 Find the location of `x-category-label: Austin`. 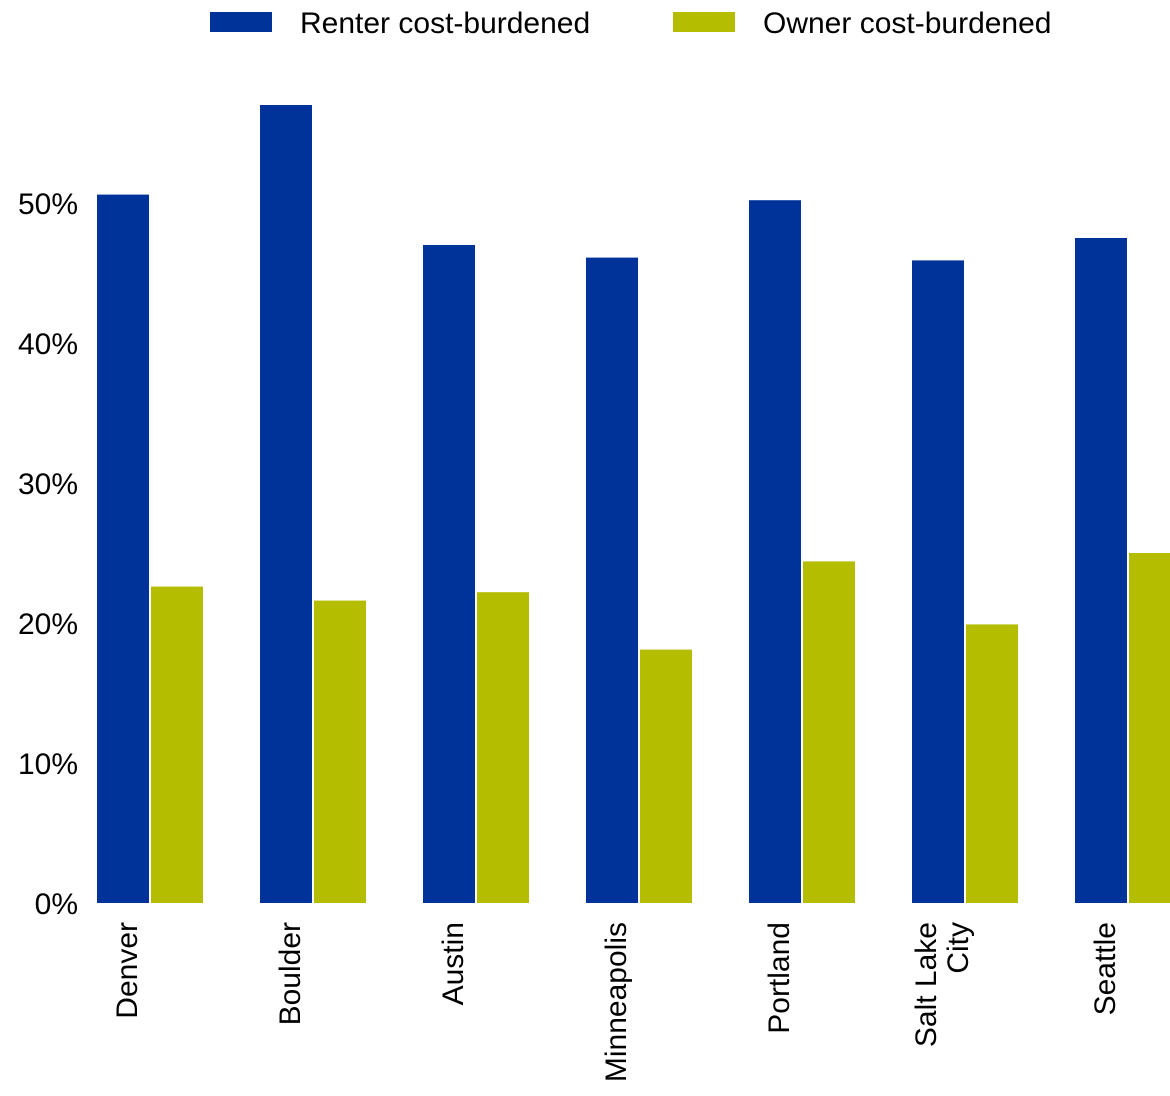

x-category-label: Austin is located at coordinates (453, 963).